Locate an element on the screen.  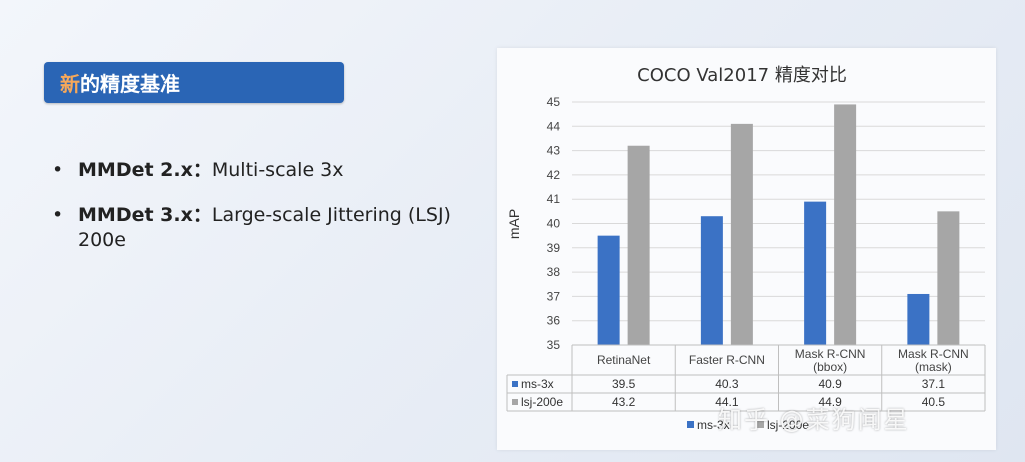
y-tick-label: 38 is located at coordinates (554, 272).